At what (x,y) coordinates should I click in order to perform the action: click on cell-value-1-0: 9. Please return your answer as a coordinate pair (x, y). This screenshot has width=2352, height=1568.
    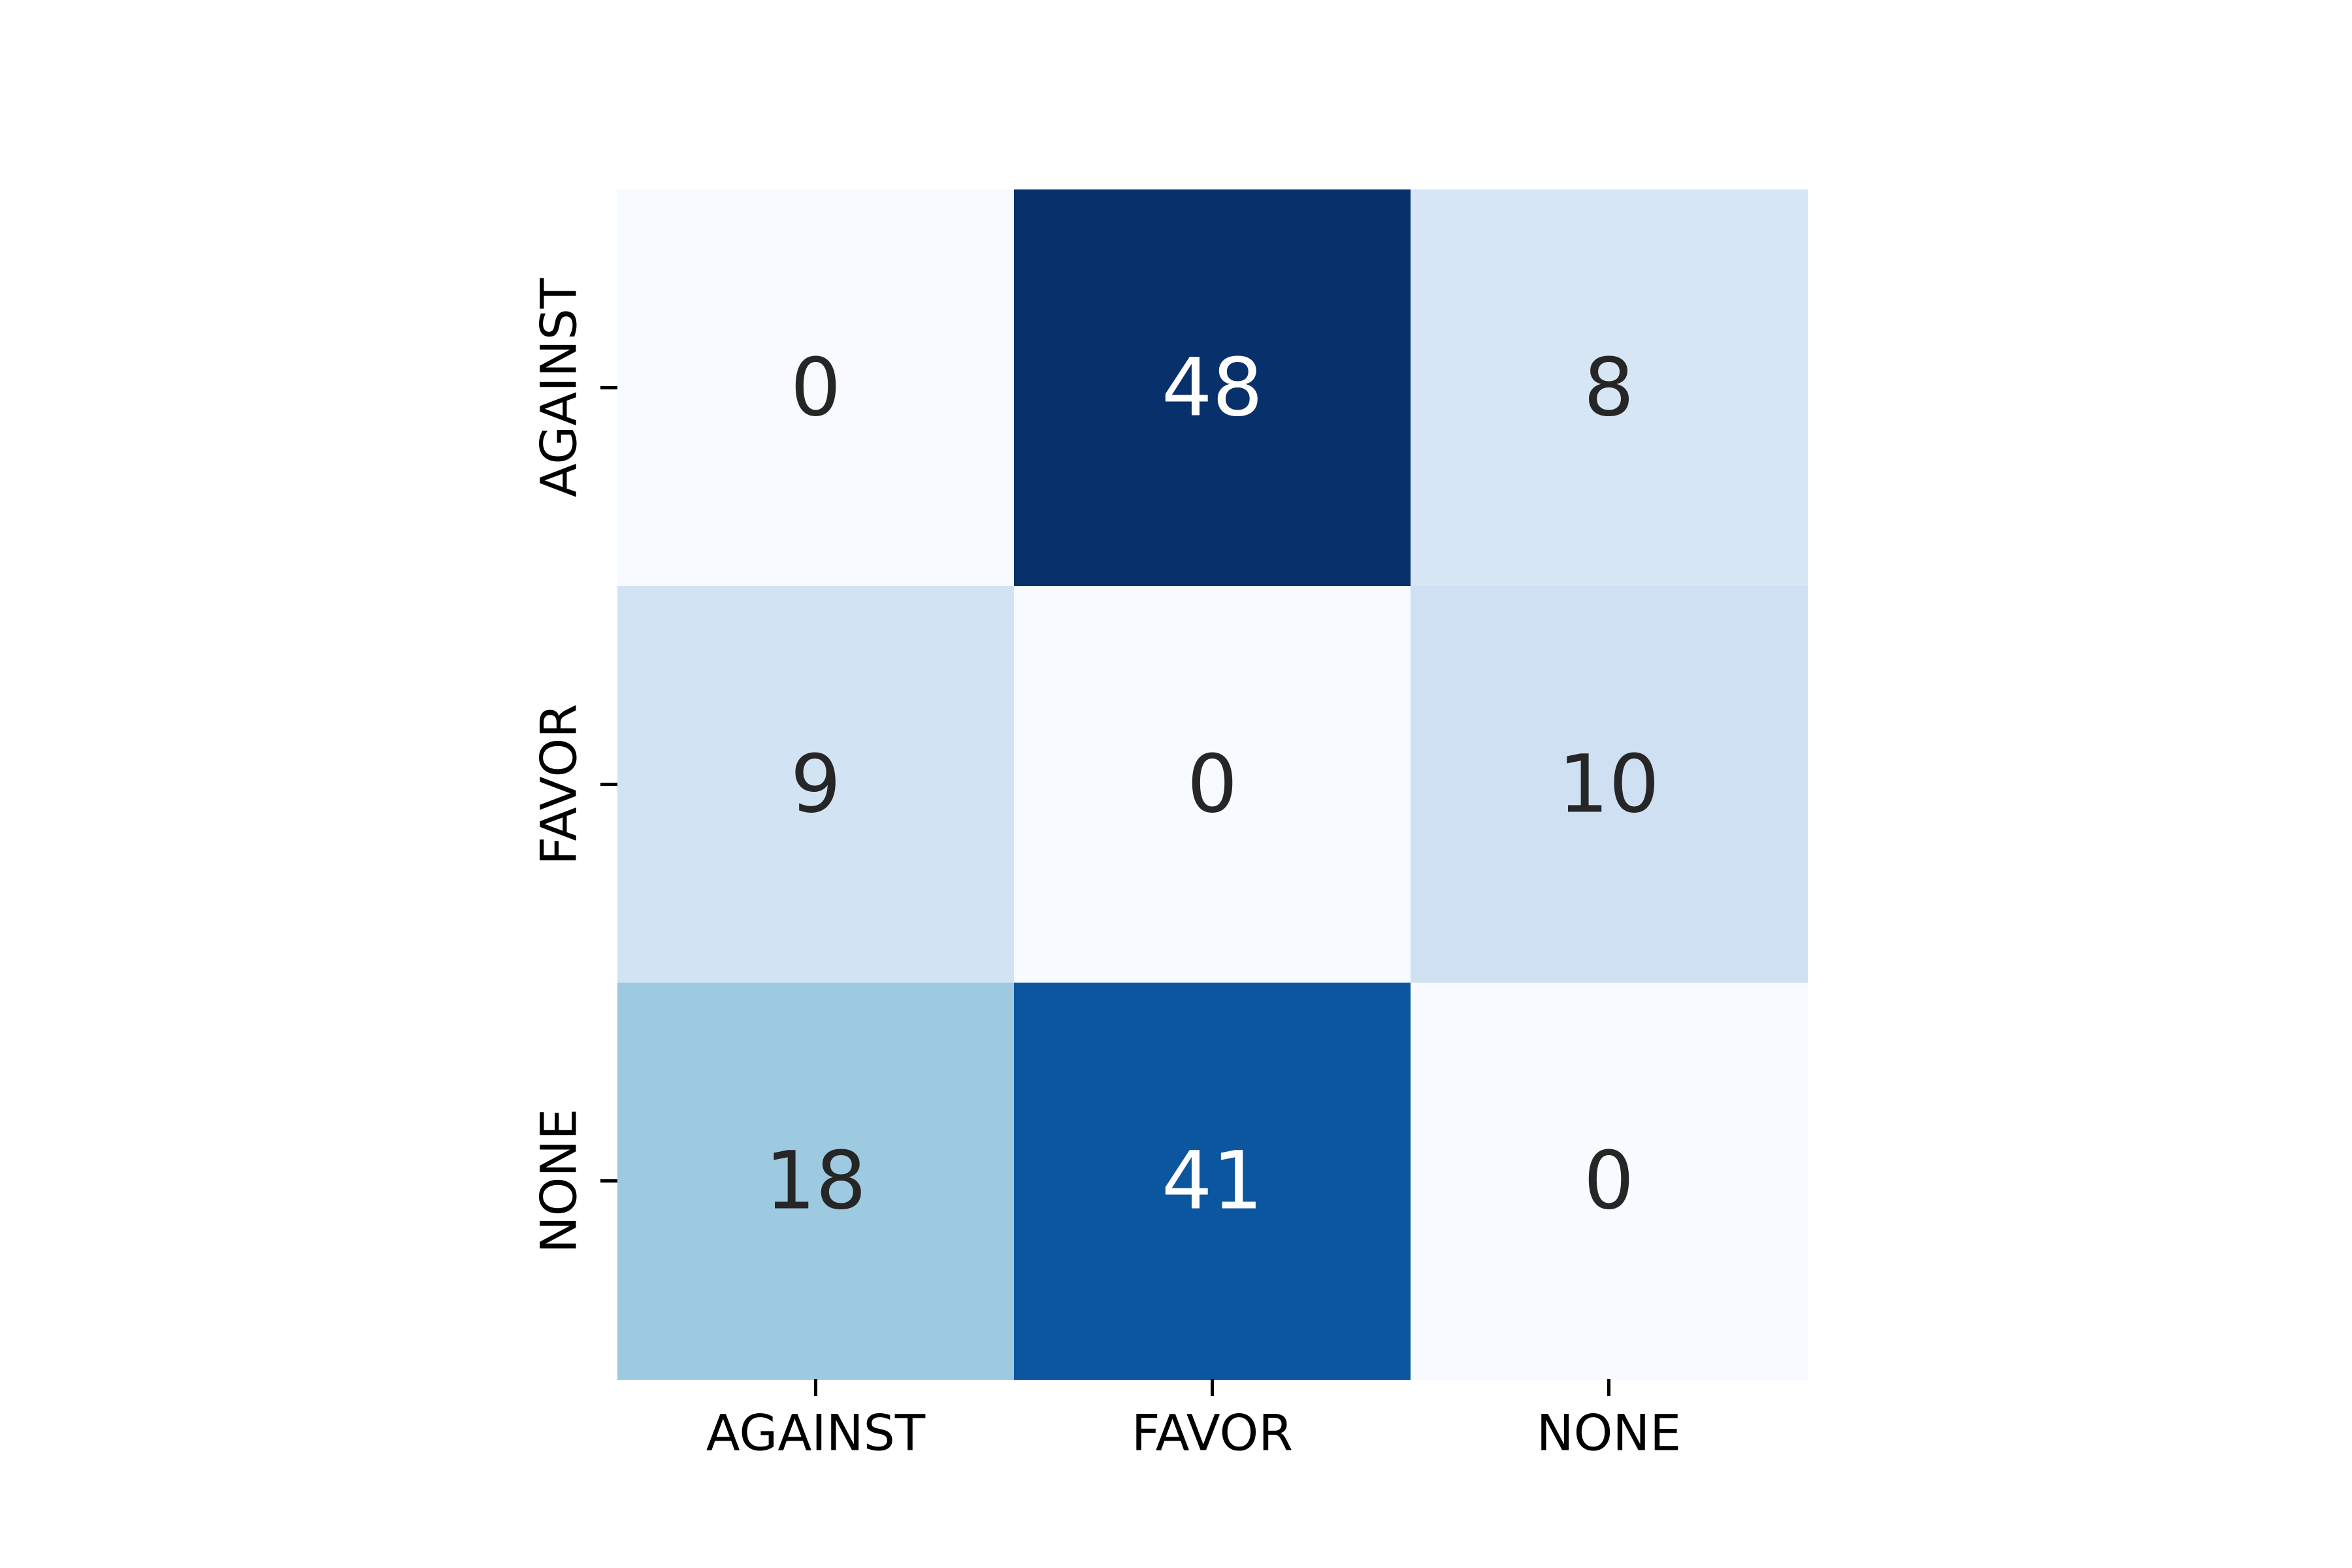
    Looking at the image, I should click on (816, 784).